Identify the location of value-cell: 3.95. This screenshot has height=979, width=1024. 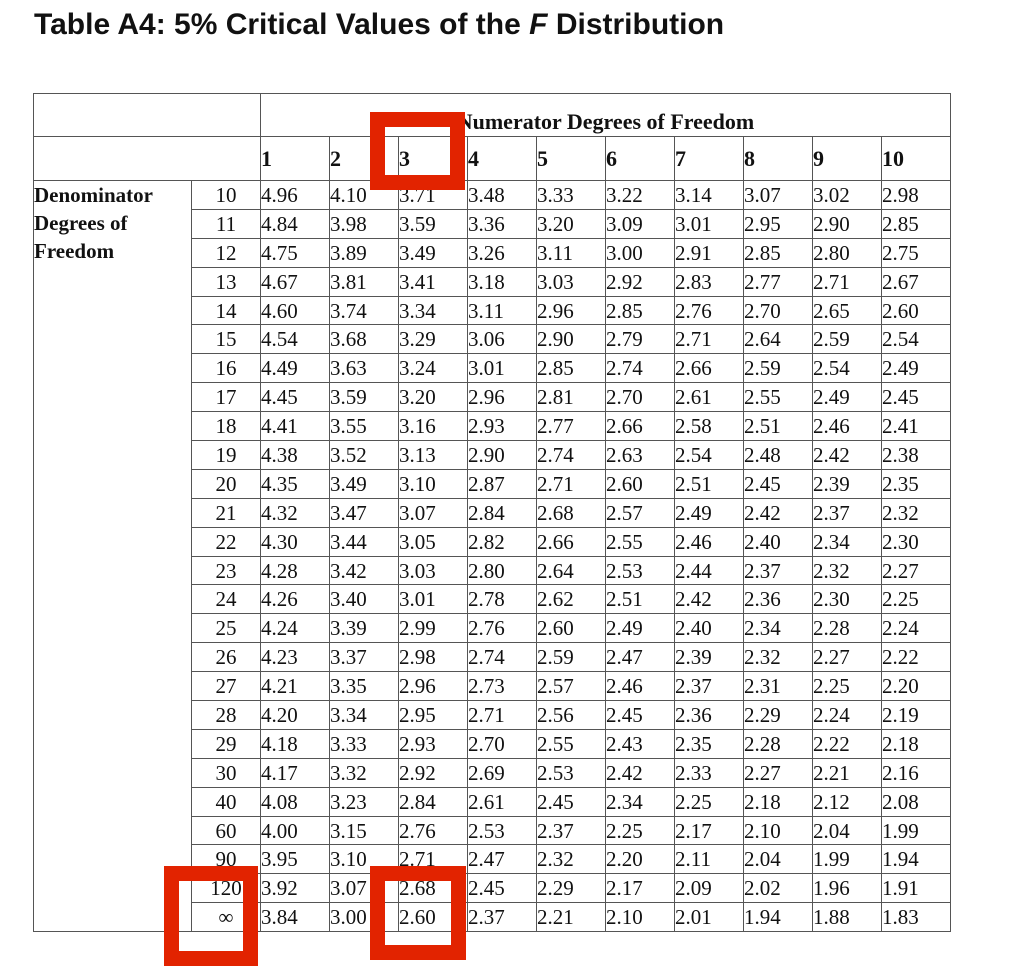
(295, 859).